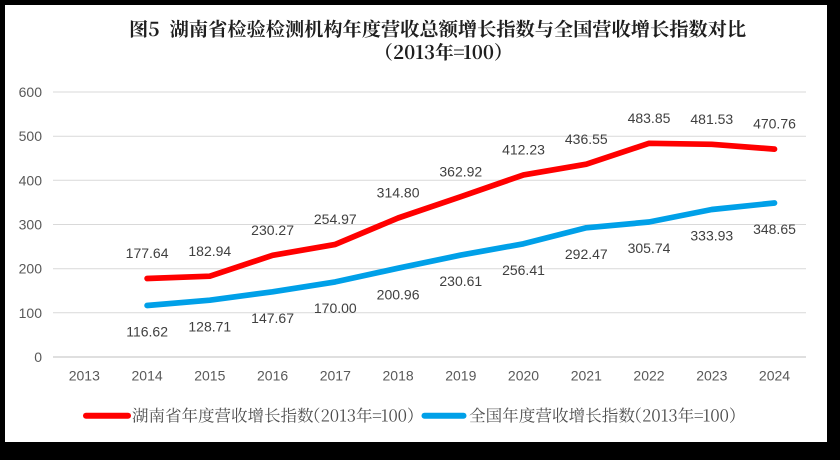 The image size is (840, 460). I want to click on svg-text: 2017, so click(335, 376).